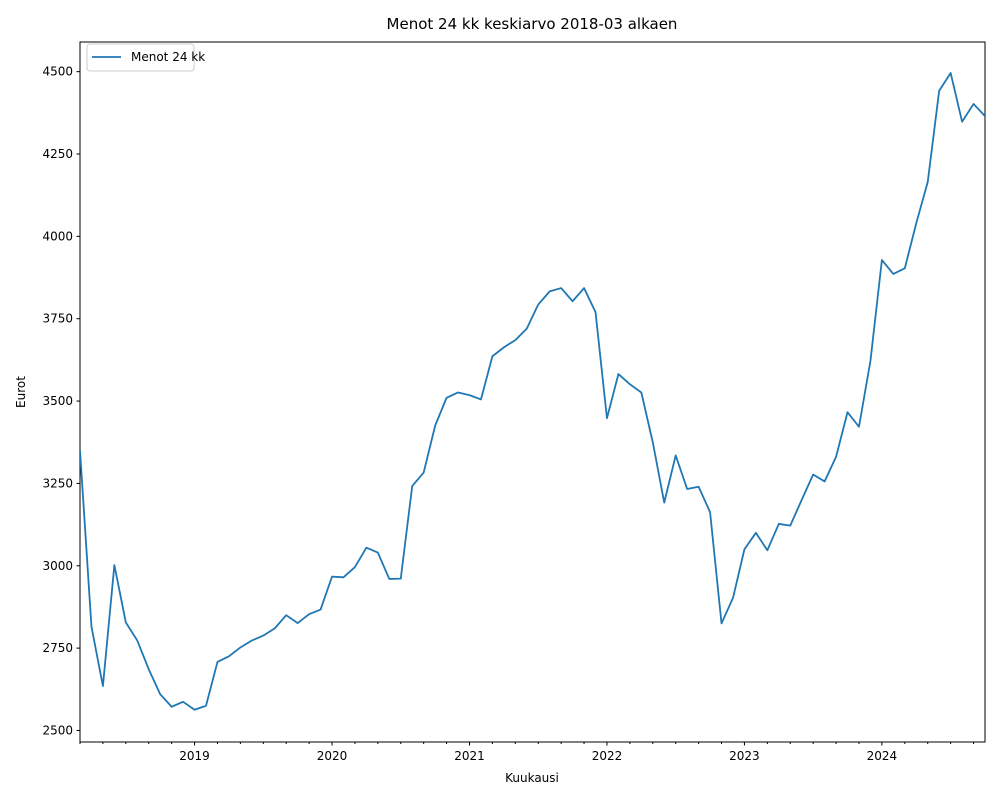  What do you see at coordinates (57, 401) in the screenshot?
I see `y-tick-label: 3500` at bounding box center [57, 401].